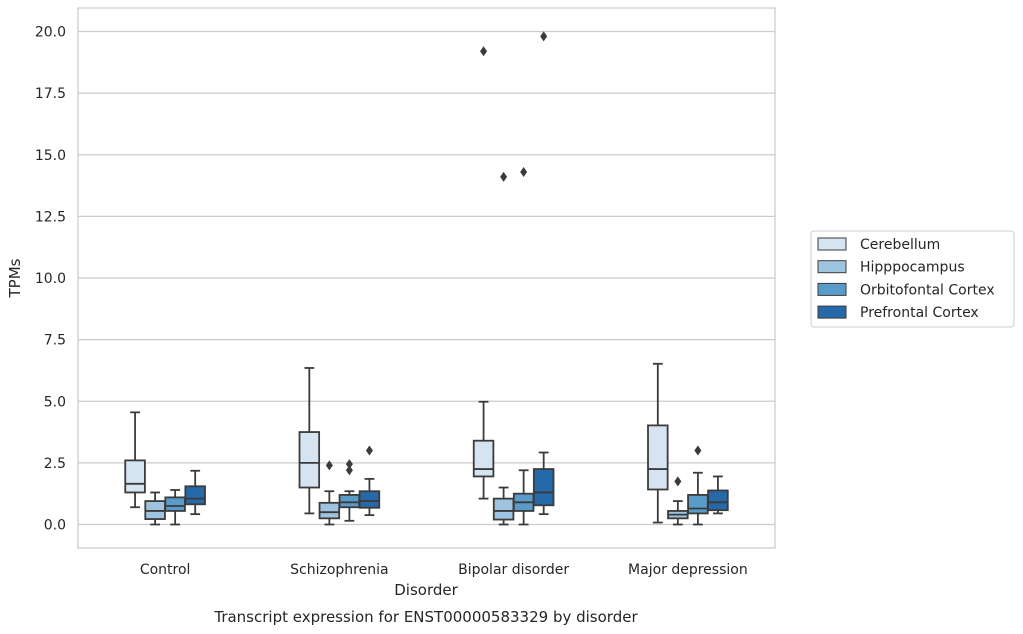  I want to click on y-tick-label: 0.0, so click(55, 526).